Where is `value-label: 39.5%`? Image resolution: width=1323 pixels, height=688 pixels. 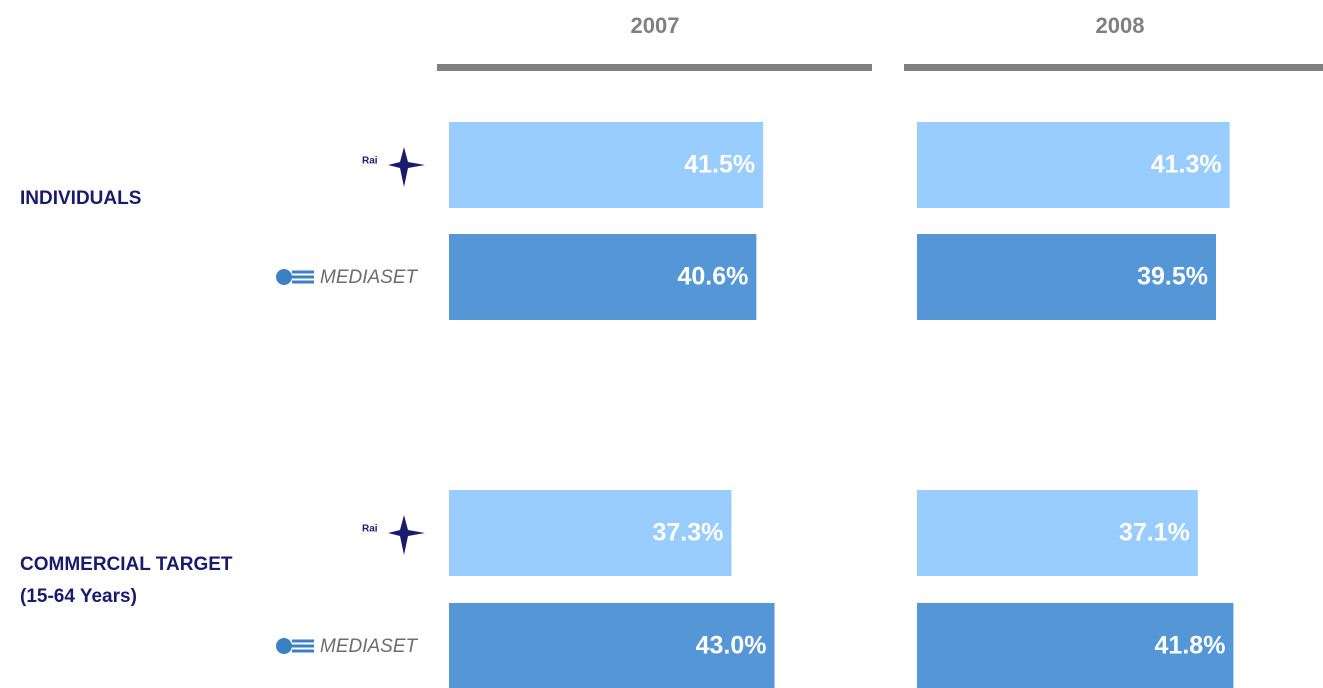
value-label: 39.5% is located at coordinates (1172, 277).